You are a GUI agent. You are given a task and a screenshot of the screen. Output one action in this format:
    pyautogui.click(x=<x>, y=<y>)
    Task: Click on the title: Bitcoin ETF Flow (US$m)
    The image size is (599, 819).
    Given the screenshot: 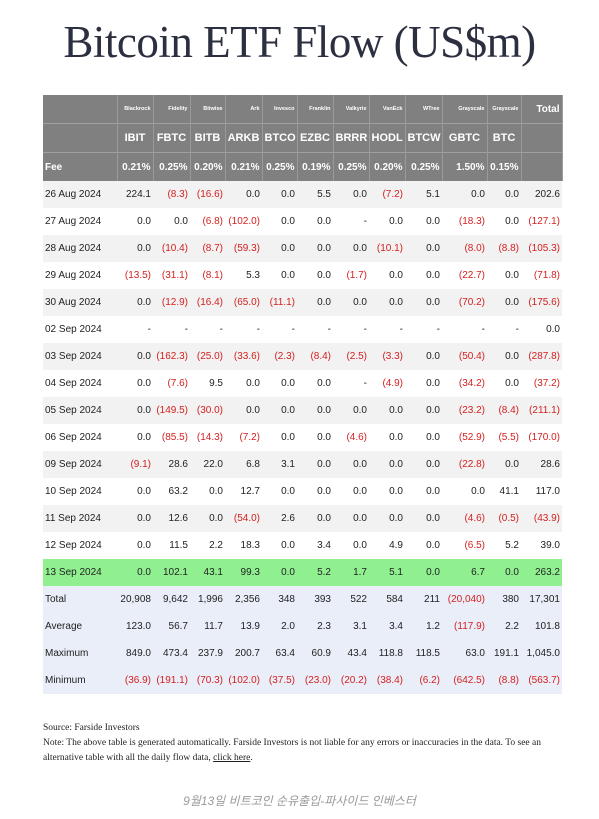 What is the action you would take?
    pyautogui.click(x=299, y=42)
    